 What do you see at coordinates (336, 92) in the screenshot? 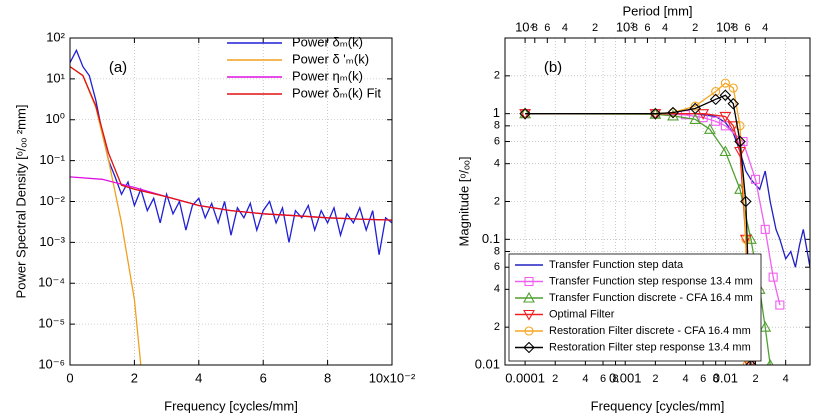
I see `legend-label: Power δₘ(k) Fit` at bounding box center [336, 92].